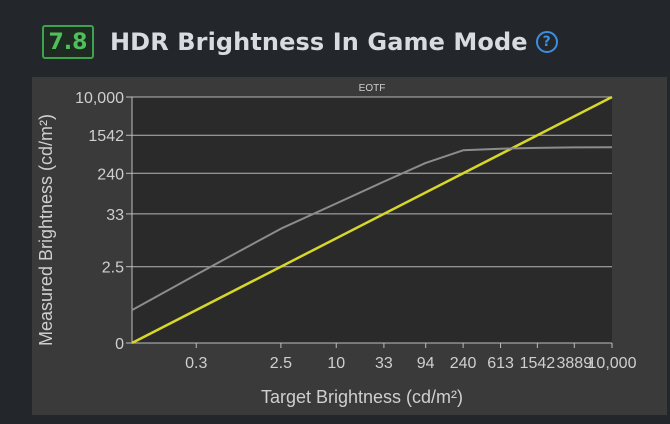  I want to click on score-badge: 7.8, so click(68, 42).